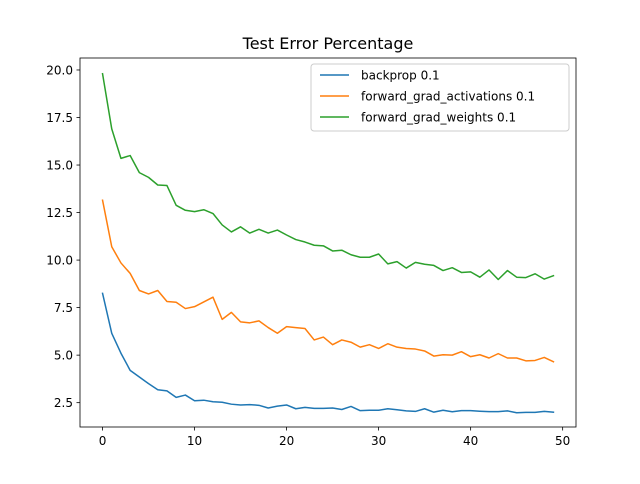 This screenshot has height=484, width=640. I want to click on legend-box, so click(440, 97).